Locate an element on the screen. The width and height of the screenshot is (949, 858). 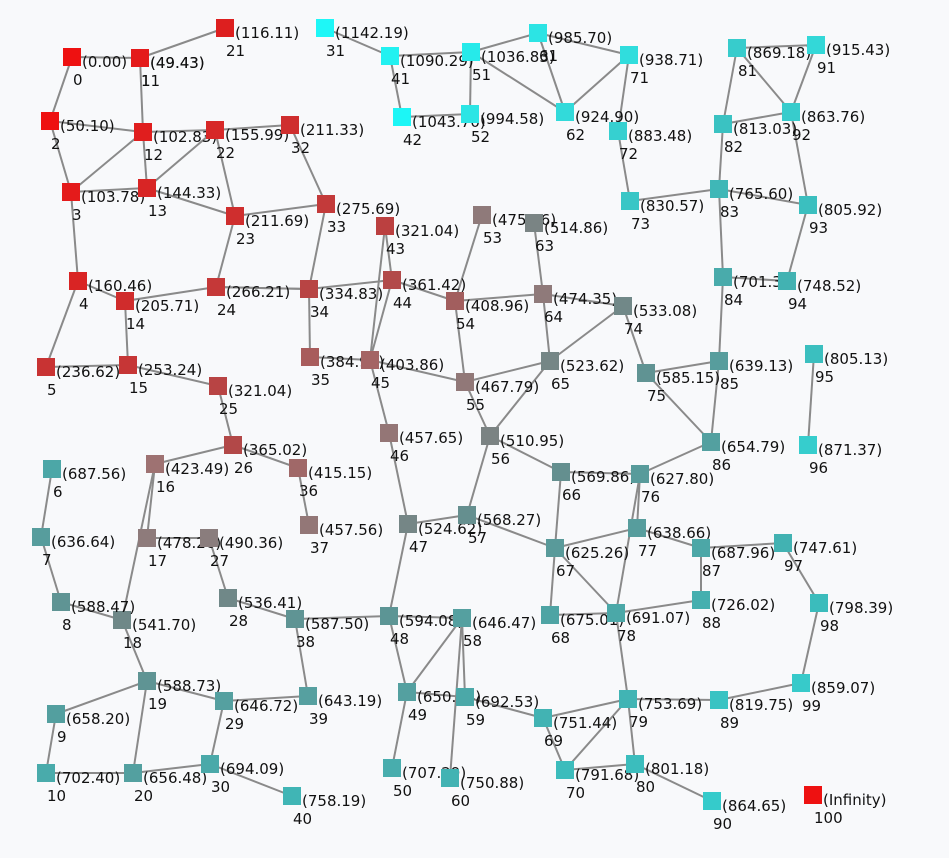
graph-node-5: (236.62)5 is located at coordinates (78, 378).